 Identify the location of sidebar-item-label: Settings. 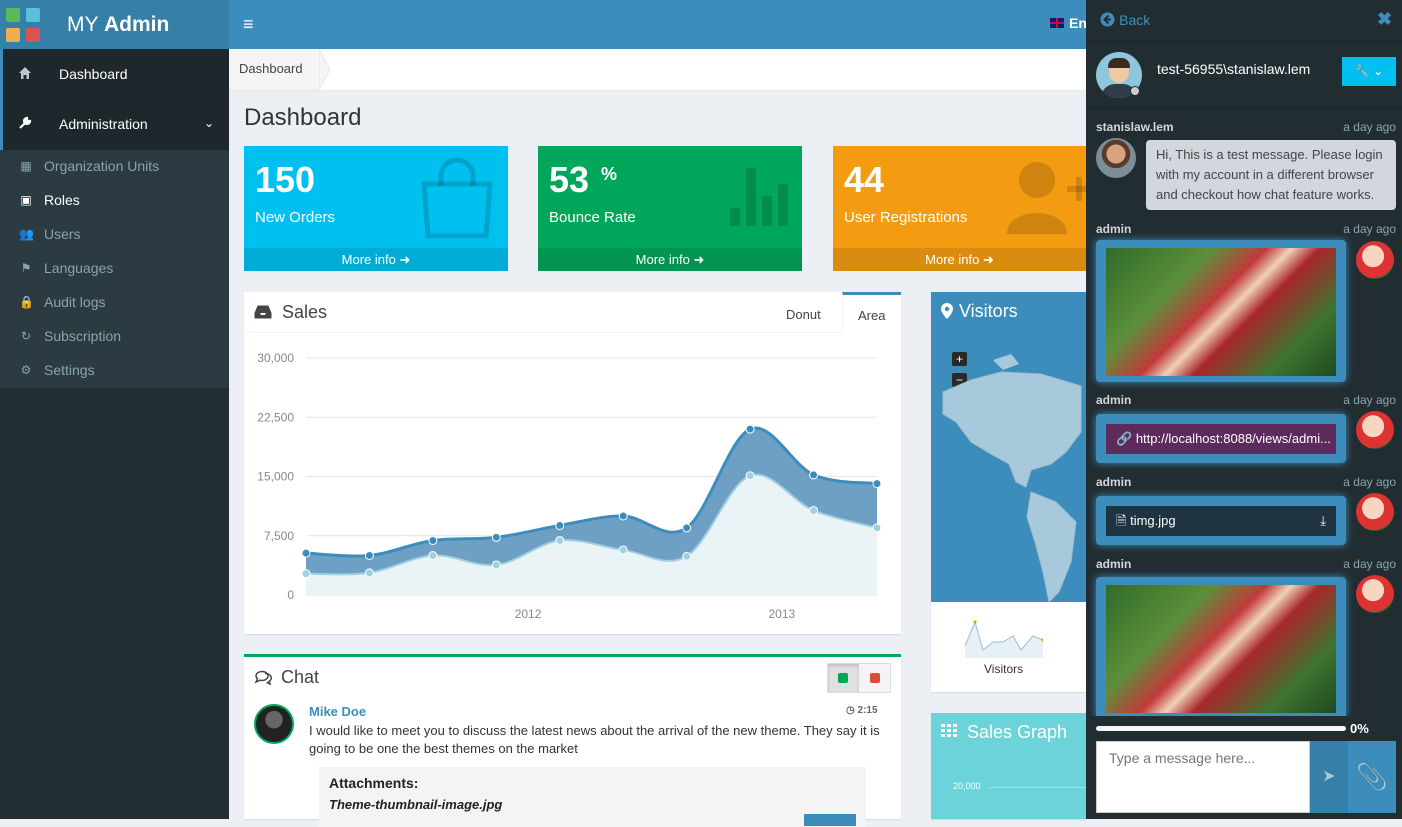
(69, 370).